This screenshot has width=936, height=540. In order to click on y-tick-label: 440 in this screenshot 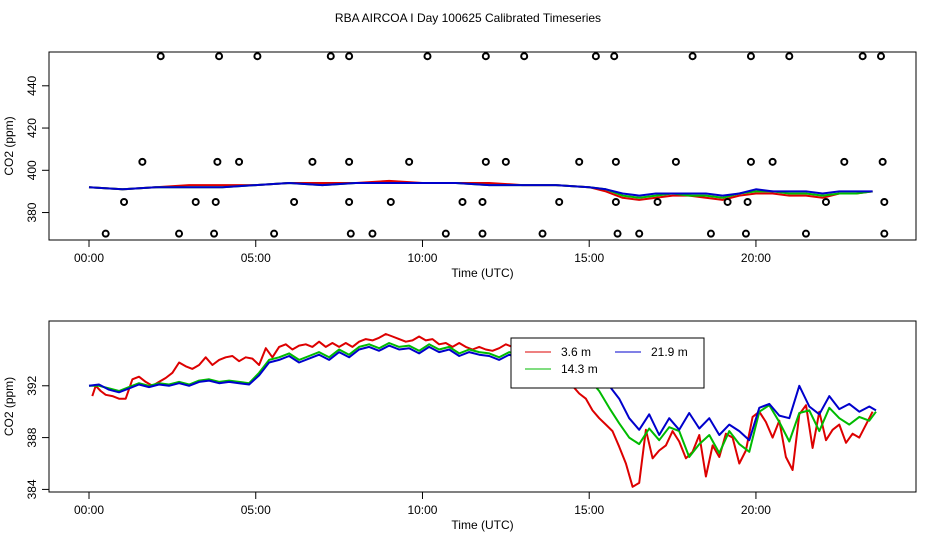, I will do `click(32, 85)`.